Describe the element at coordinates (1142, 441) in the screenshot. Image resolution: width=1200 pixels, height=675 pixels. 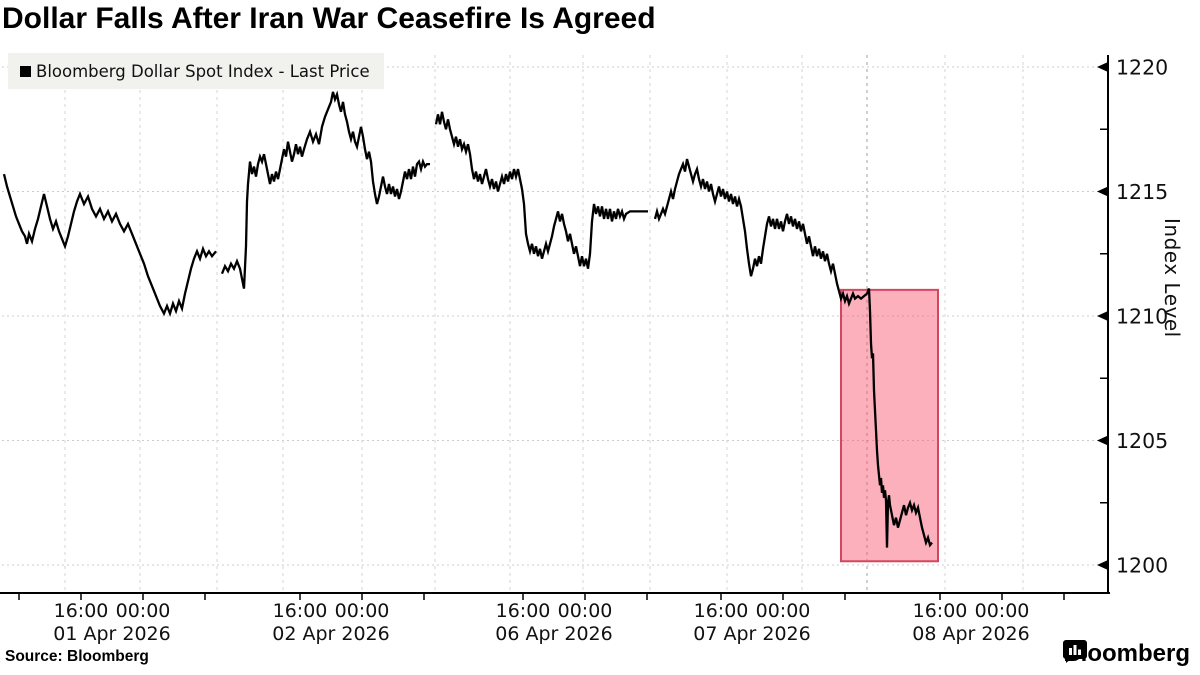
I see `y-axis-tick-label: 1205` at that location.